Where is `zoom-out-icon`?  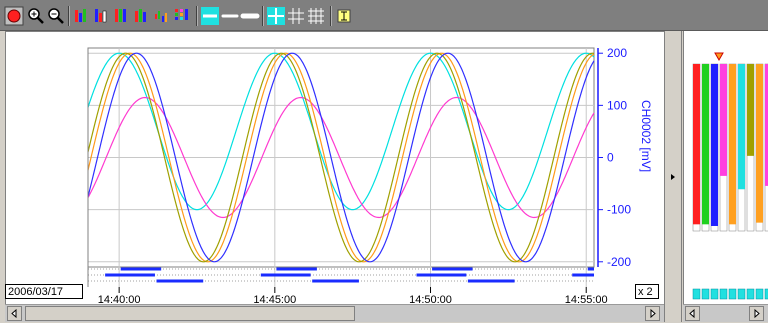 zoom-out-icon is located at coordinates (56, 16).